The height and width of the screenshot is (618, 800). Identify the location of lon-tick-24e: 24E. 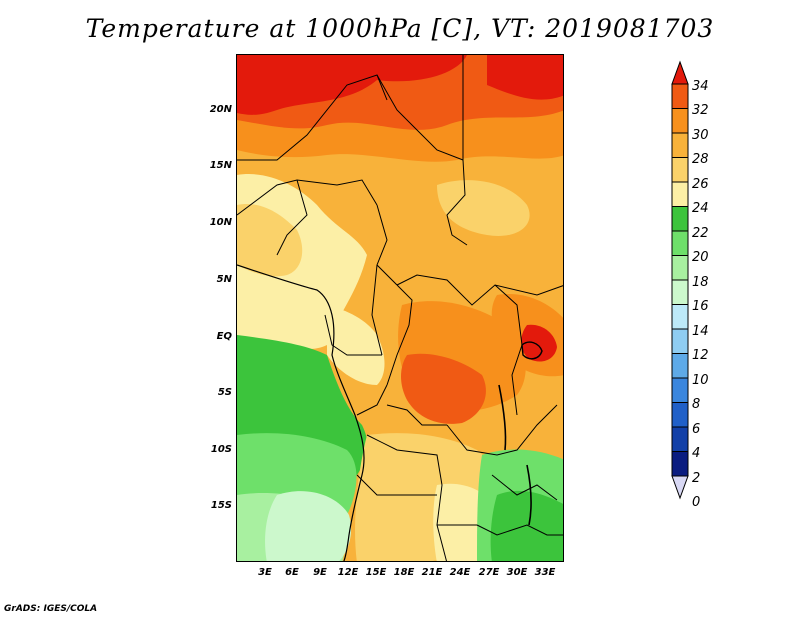
(460, 572).